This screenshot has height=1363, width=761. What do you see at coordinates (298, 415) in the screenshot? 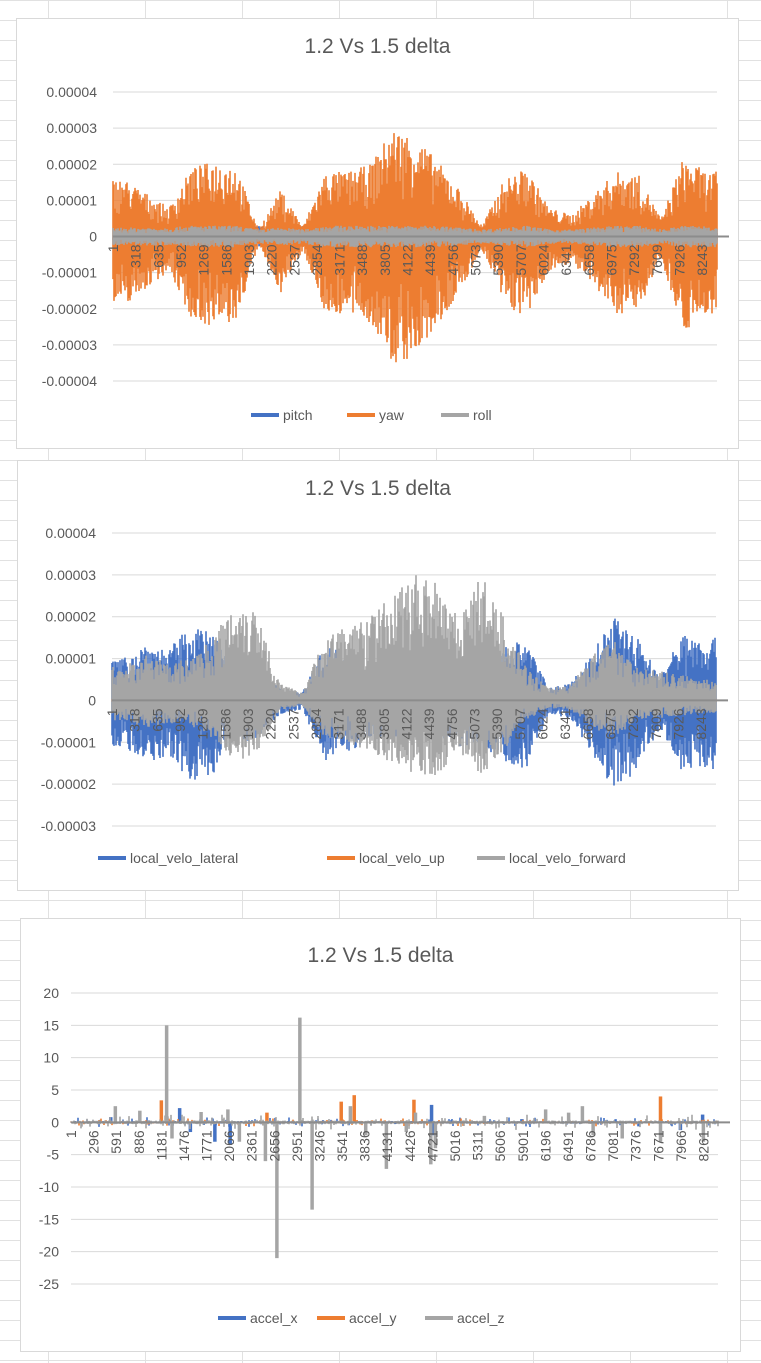
I see `legend-label: pitch` at bounding box center [298, 415].